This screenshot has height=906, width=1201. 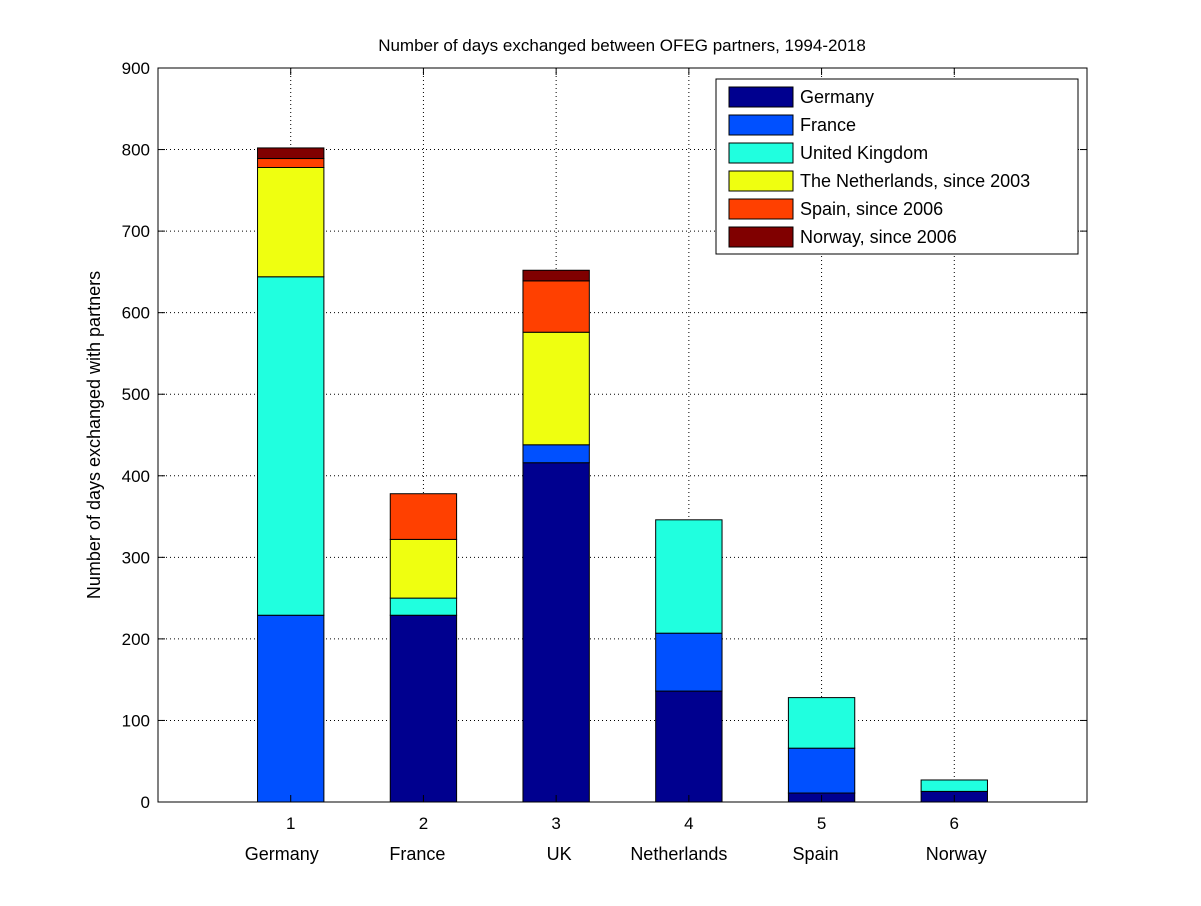 I want to click on y-tick-label: 700, so click(x=136, y=231).